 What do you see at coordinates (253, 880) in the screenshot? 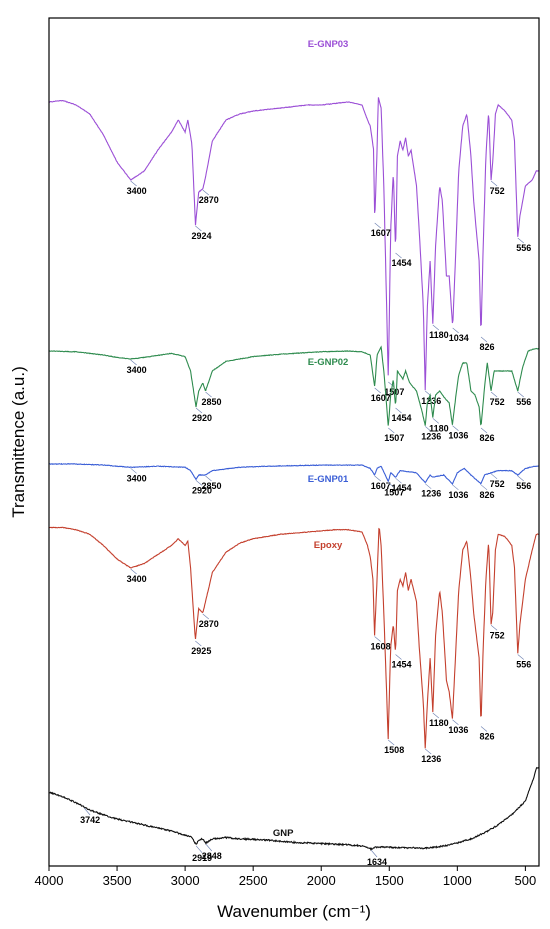
I see `x-tick-label-2500: 2500` at bounding box center [253, 880].